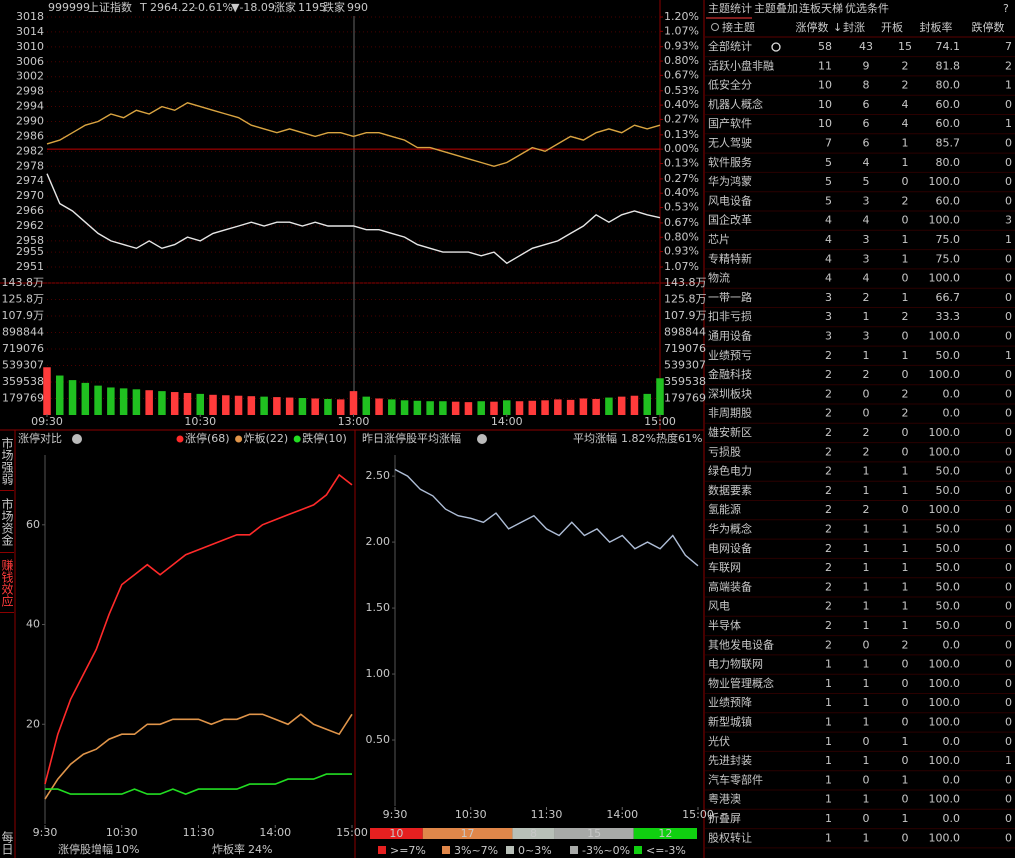 The height and width of the screenshot is (858, 1015). I want to click on table-cell: 7, so click(1008, 46).